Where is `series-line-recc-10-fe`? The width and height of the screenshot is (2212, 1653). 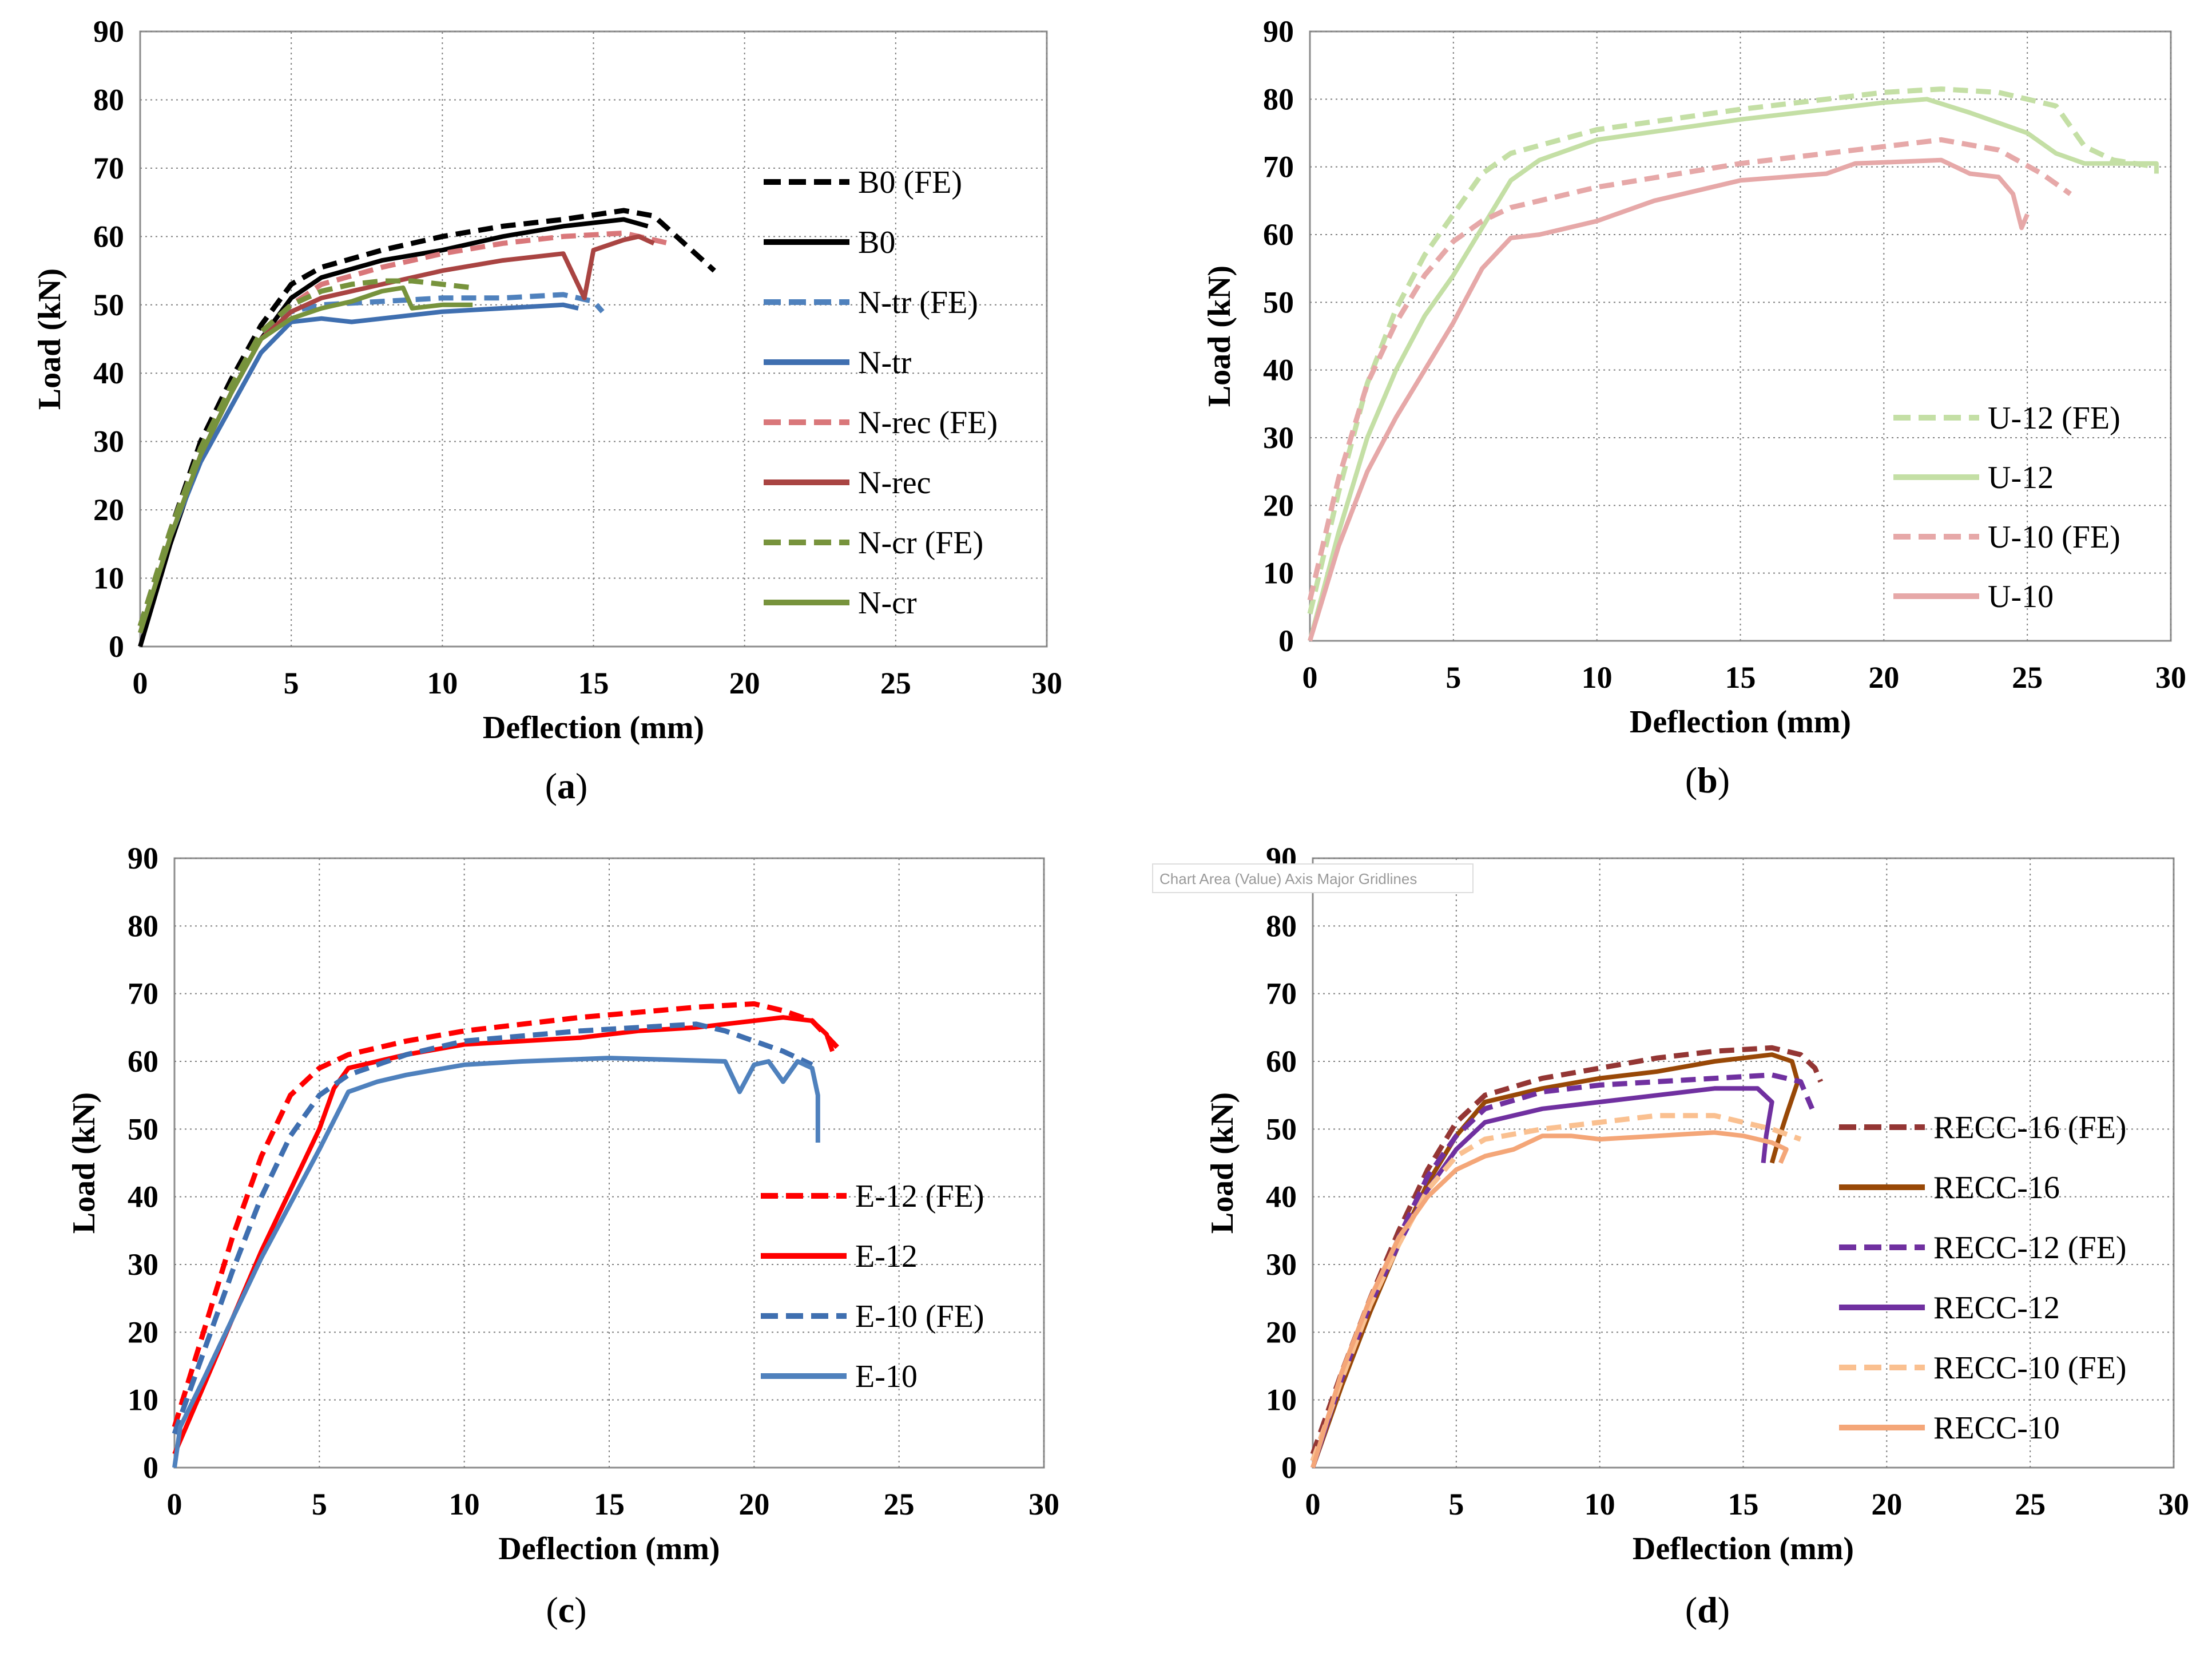 series-line-recc-10-fe is located at coordinates (1556, 1287).